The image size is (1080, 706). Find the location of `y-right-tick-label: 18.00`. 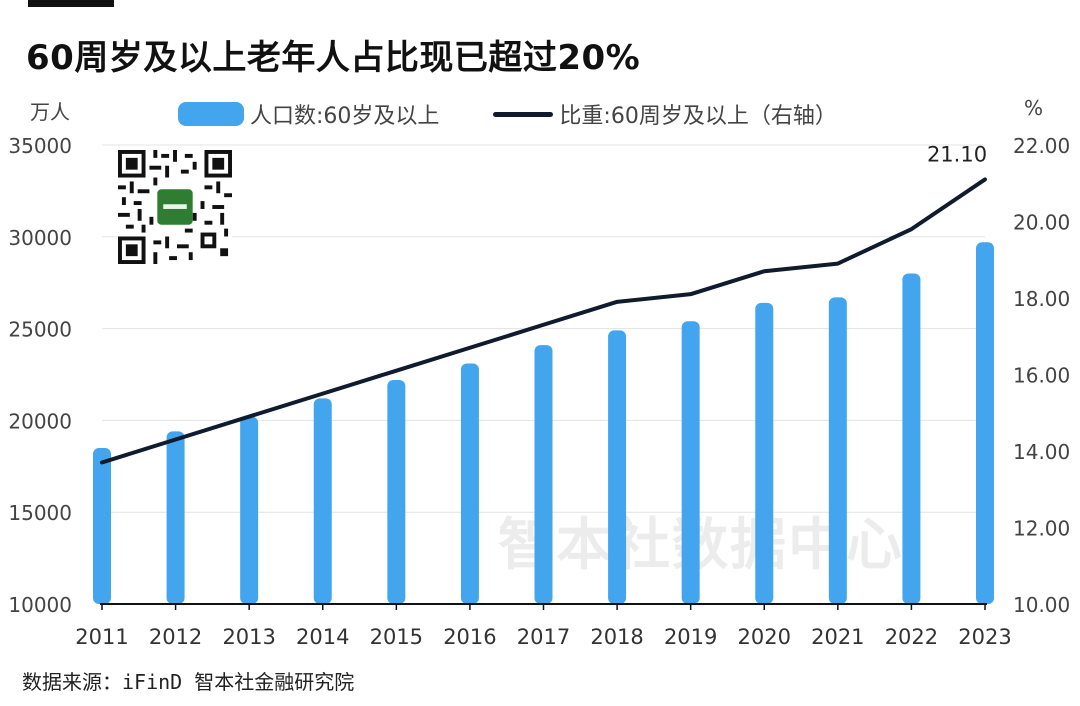

y-right-tick-label: 18.00 is located at coordinates (1041, 299).